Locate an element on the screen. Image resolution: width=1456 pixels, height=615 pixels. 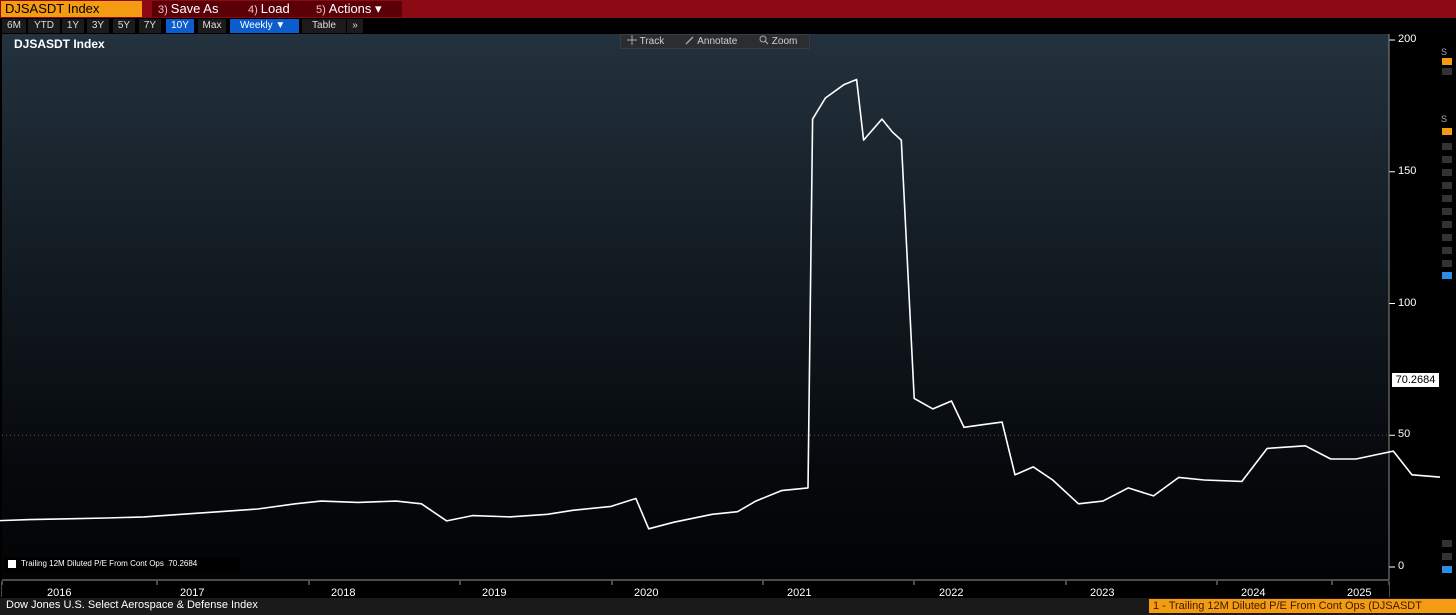
chart-tools: Track Annotate Zoom is located at coordinates (715, 41).